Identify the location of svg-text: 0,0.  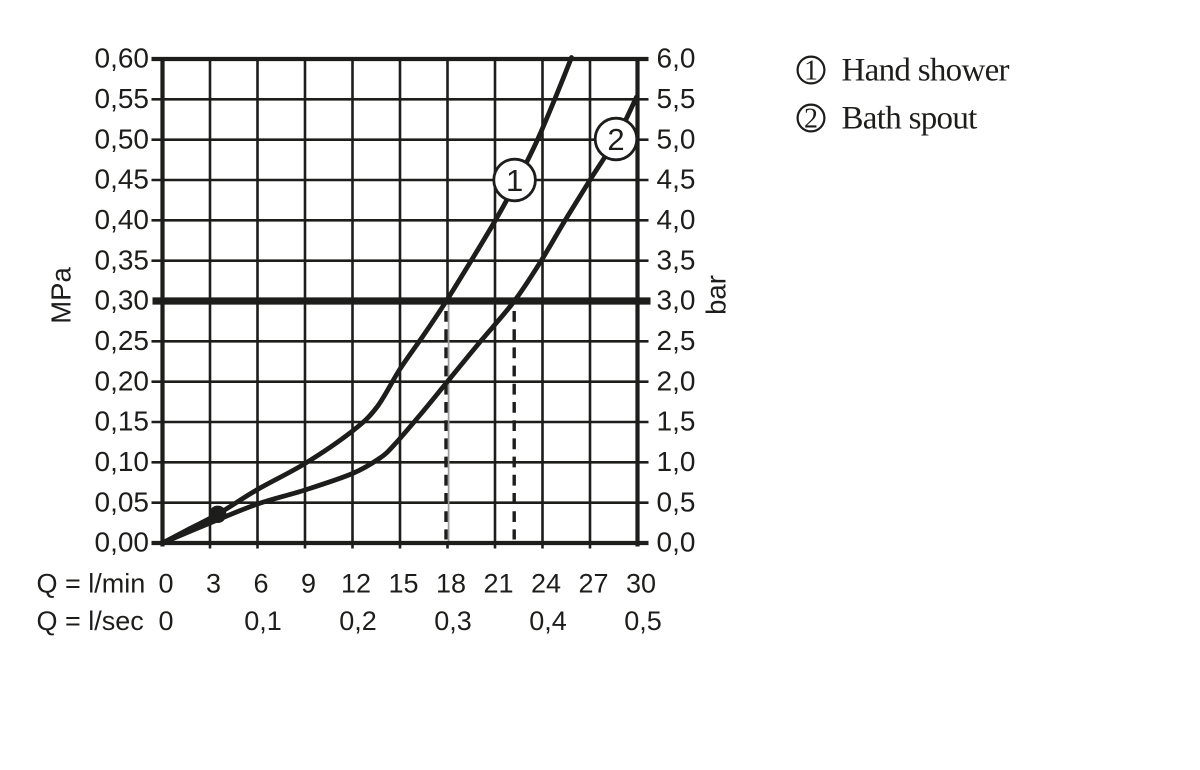
(676, 542).